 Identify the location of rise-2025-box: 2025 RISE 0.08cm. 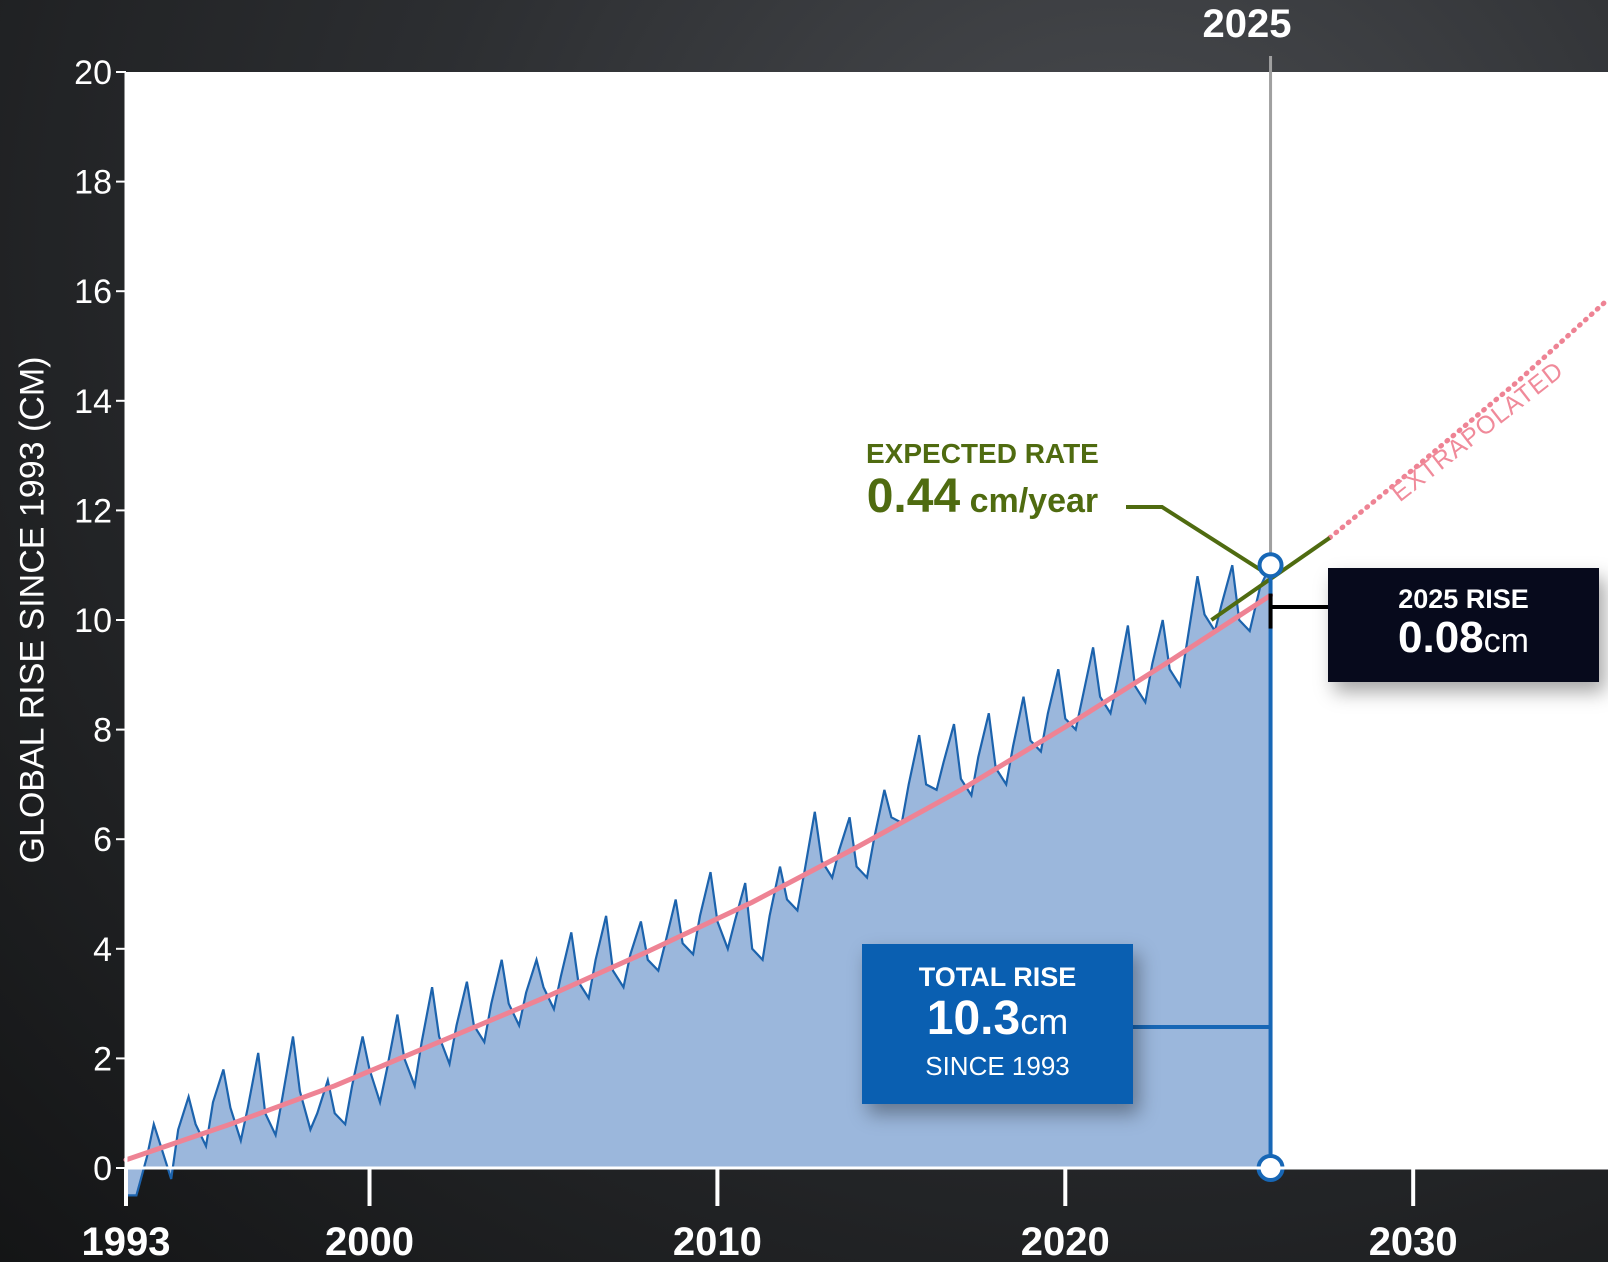
(1463, 625).